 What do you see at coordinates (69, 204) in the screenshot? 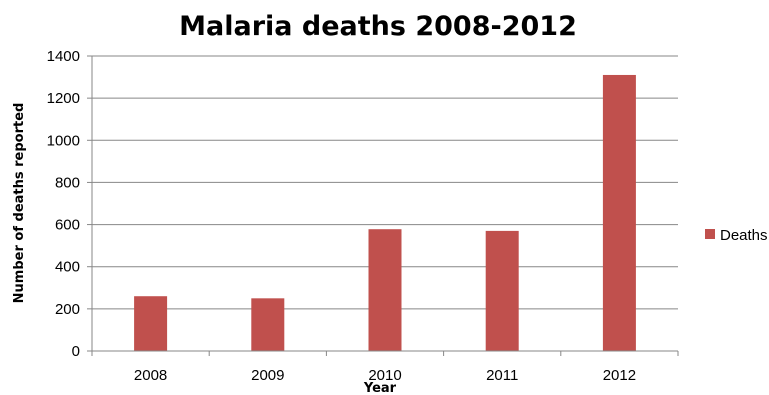
I see `y-tick-labels: 0 200 400 600 800 1000 1200 1400` at bounding box center [69, 204].